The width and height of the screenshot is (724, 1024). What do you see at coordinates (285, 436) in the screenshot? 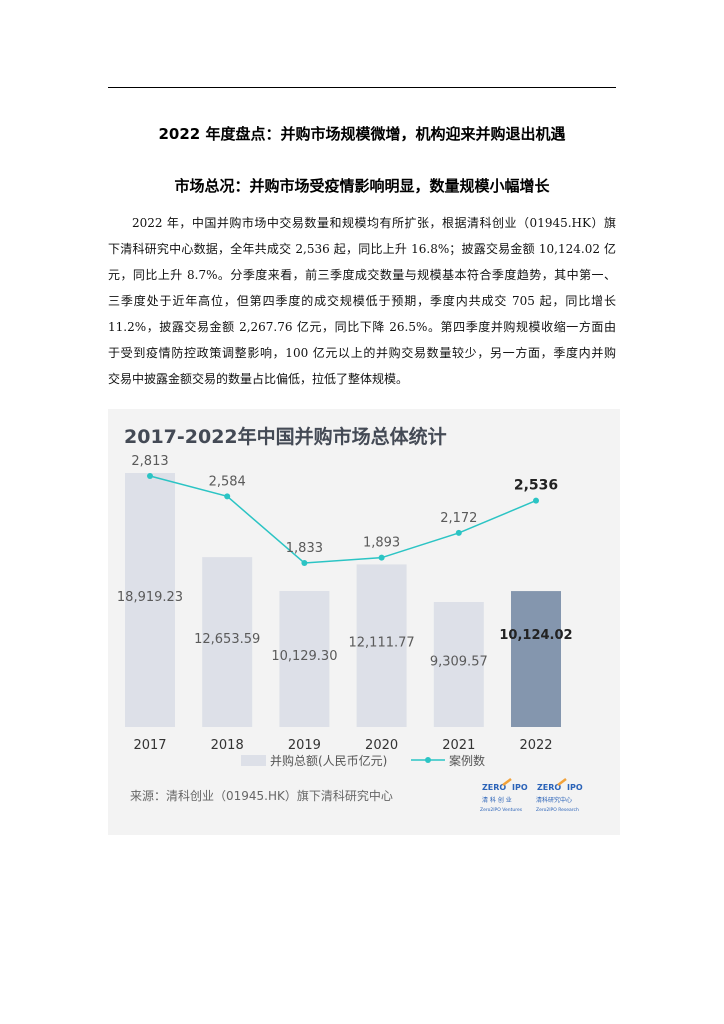
I see `chart-title: 2017-2022年中国并购市场总体统计` at bounding box center [285, 436].